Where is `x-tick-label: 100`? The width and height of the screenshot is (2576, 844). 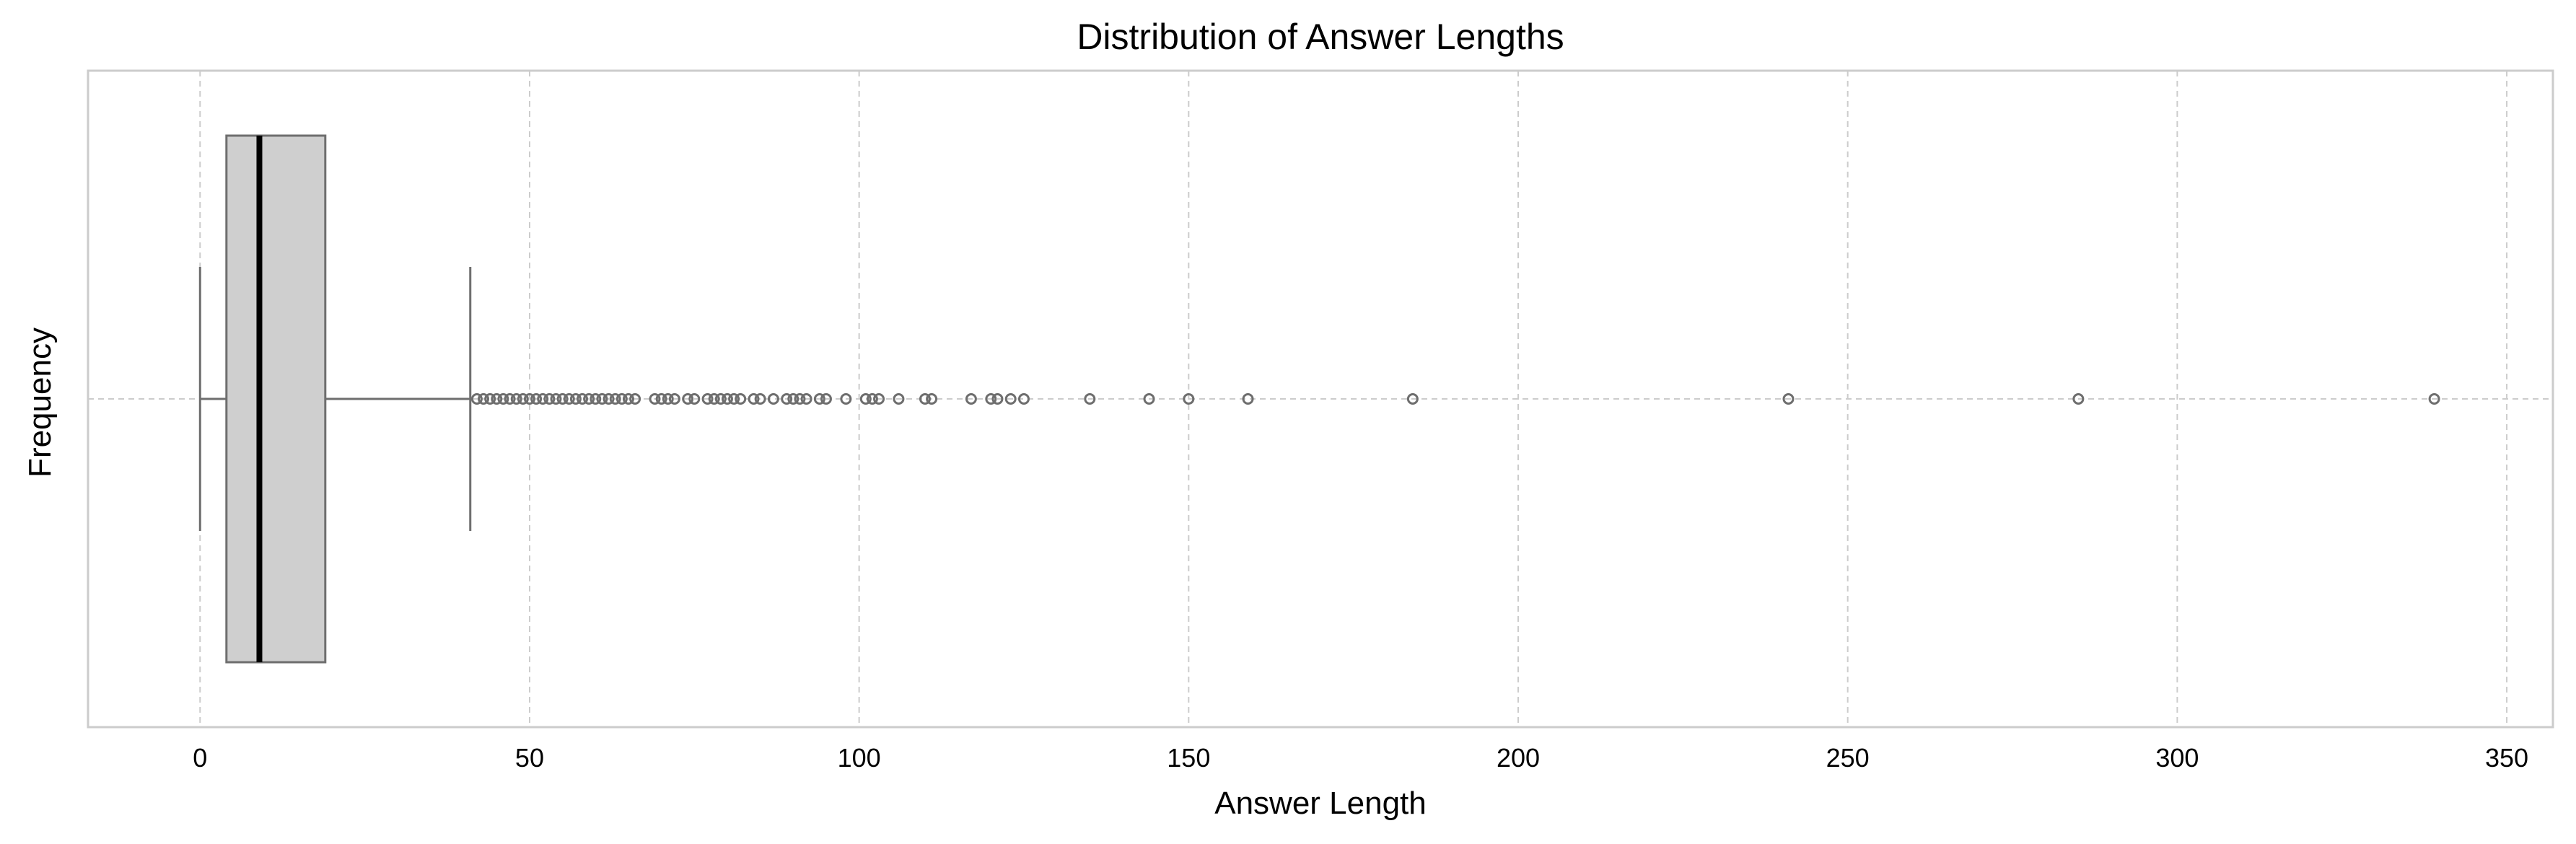
x-tick-label: 100 is located at coordinates (859, 758).